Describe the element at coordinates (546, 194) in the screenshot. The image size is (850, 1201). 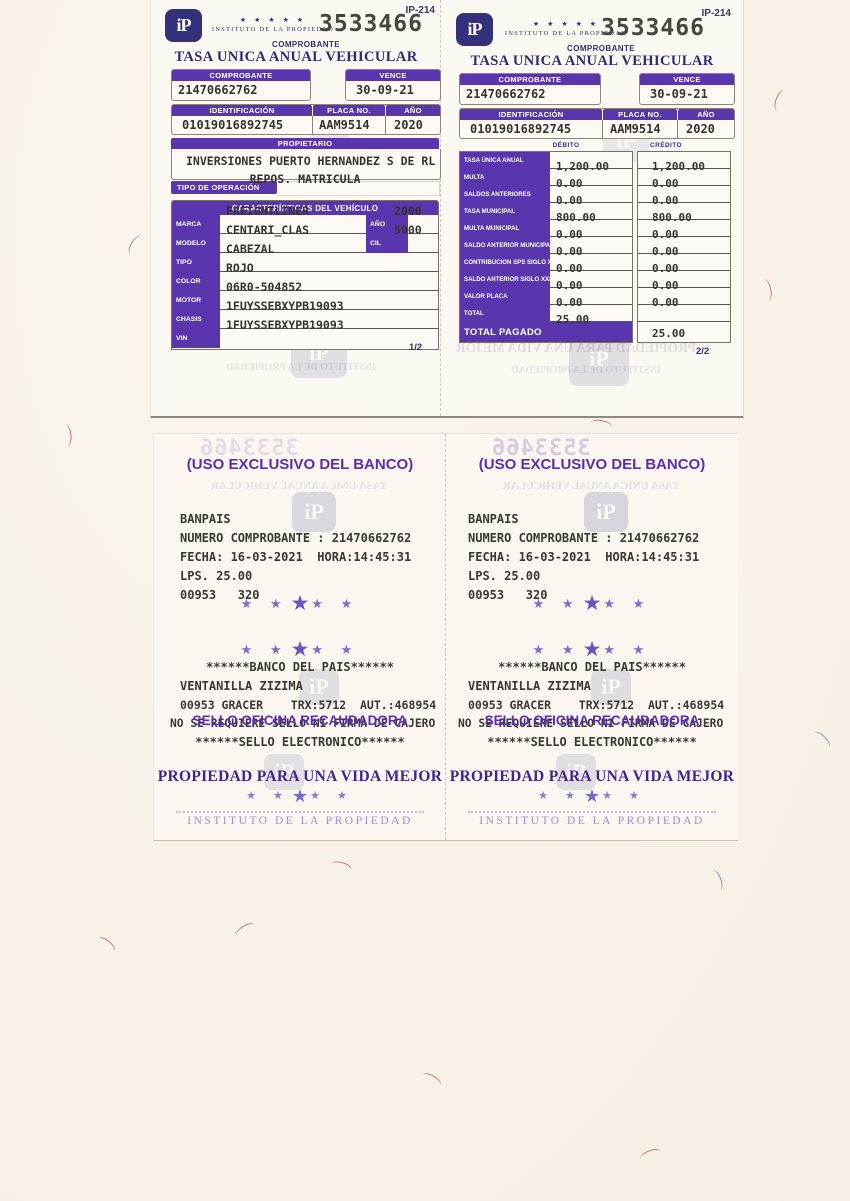
I see `charge-row: SALDOS ANTERIORES` at that location.